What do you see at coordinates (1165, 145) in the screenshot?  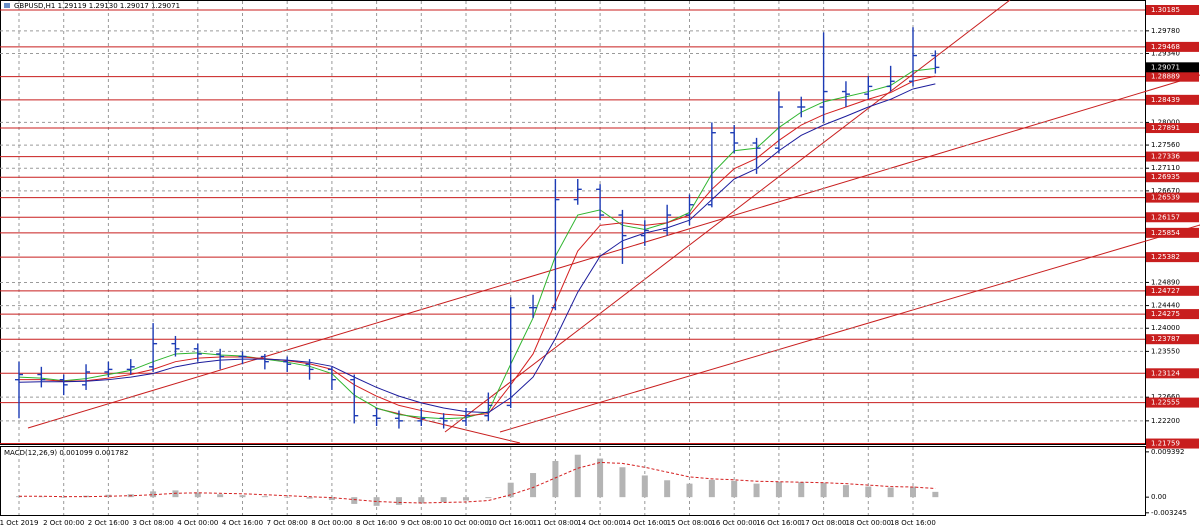 I see `y-tick-label: 1.27560` at bounding box center [1165, 145].